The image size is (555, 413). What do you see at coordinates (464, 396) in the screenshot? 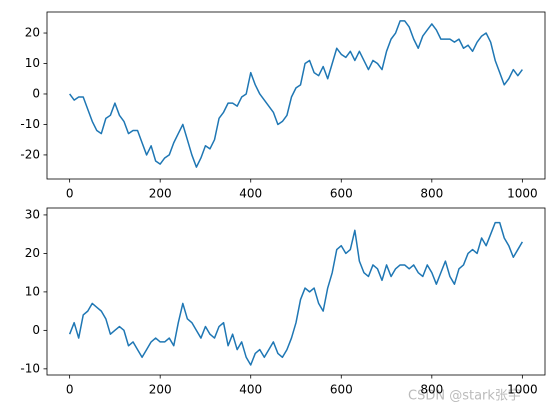
I see `watermark: CSDN @stark张宇` at bounding box center [464, 396].